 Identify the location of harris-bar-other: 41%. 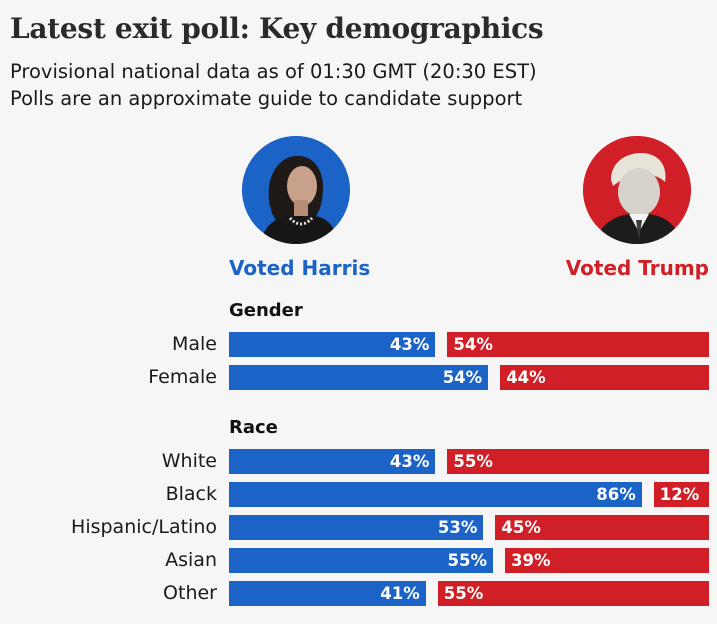
(327, 593).